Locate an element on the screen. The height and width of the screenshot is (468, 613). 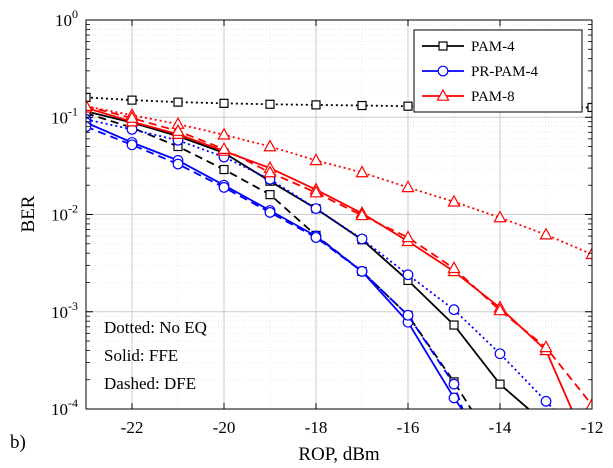
legend-label: PAM-4 is located at coordinates (493, 47).